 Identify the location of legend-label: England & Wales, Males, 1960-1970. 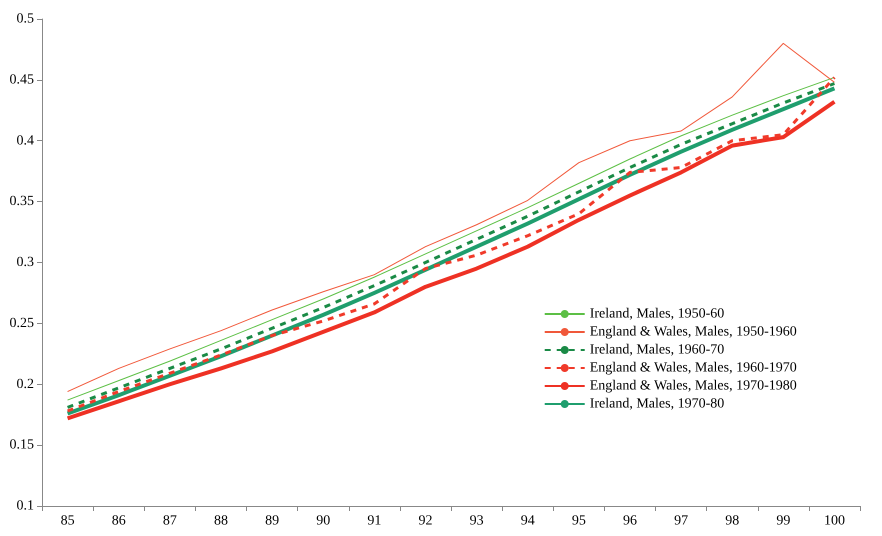
(693, 368).